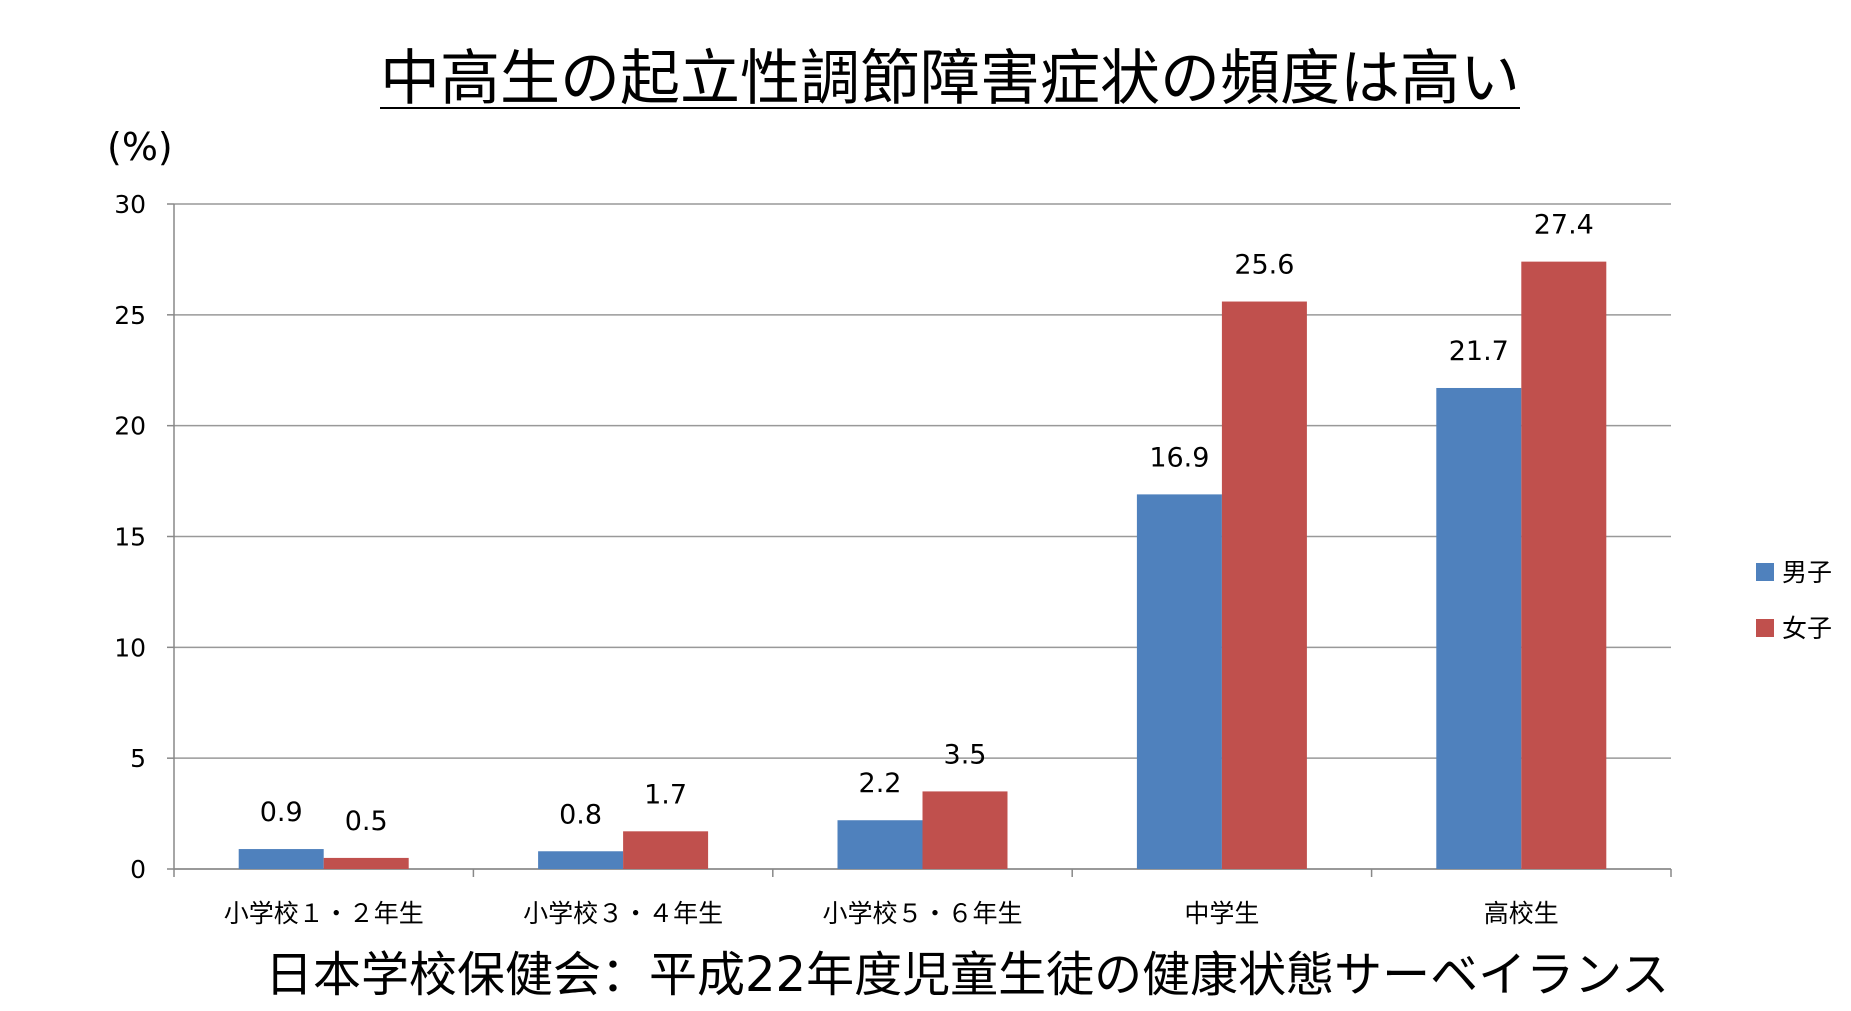  I want to click on data-label: 0.5, so click(366, 821).